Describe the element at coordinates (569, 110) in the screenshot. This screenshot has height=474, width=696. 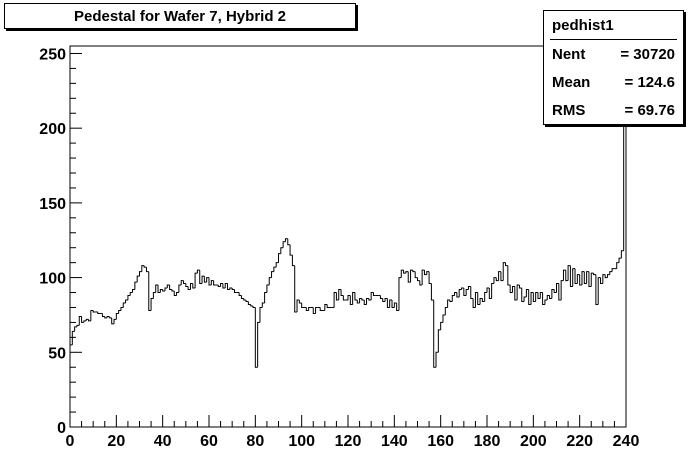
I see `stats-rms-label: RMS` at that location.